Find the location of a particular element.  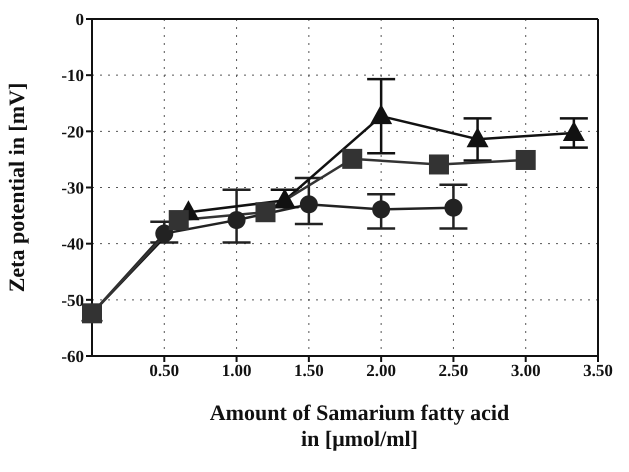

y-axis-title: Zeta potential in [mV] is located at coordinates (16, 187).